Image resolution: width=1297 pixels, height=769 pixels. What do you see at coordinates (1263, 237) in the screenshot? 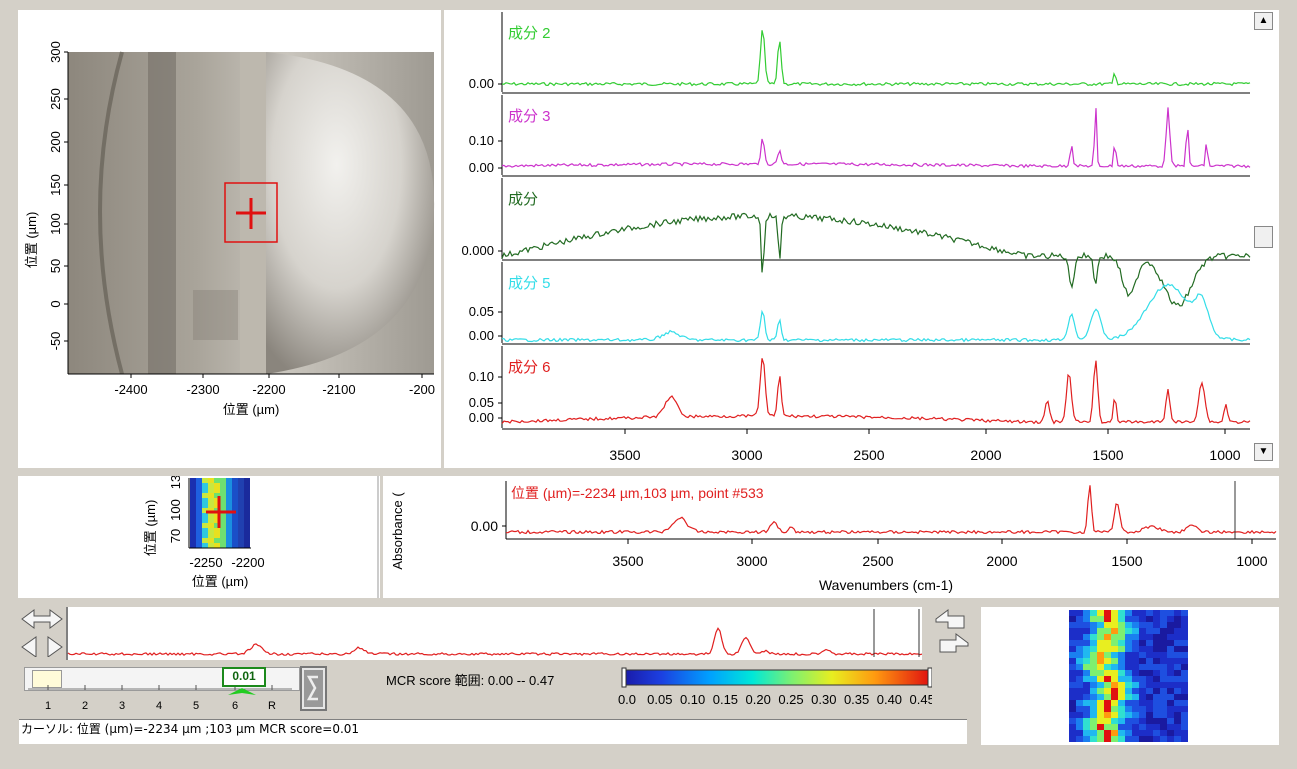
I see `scroll-thumb` at bounding box center [1263, 237].